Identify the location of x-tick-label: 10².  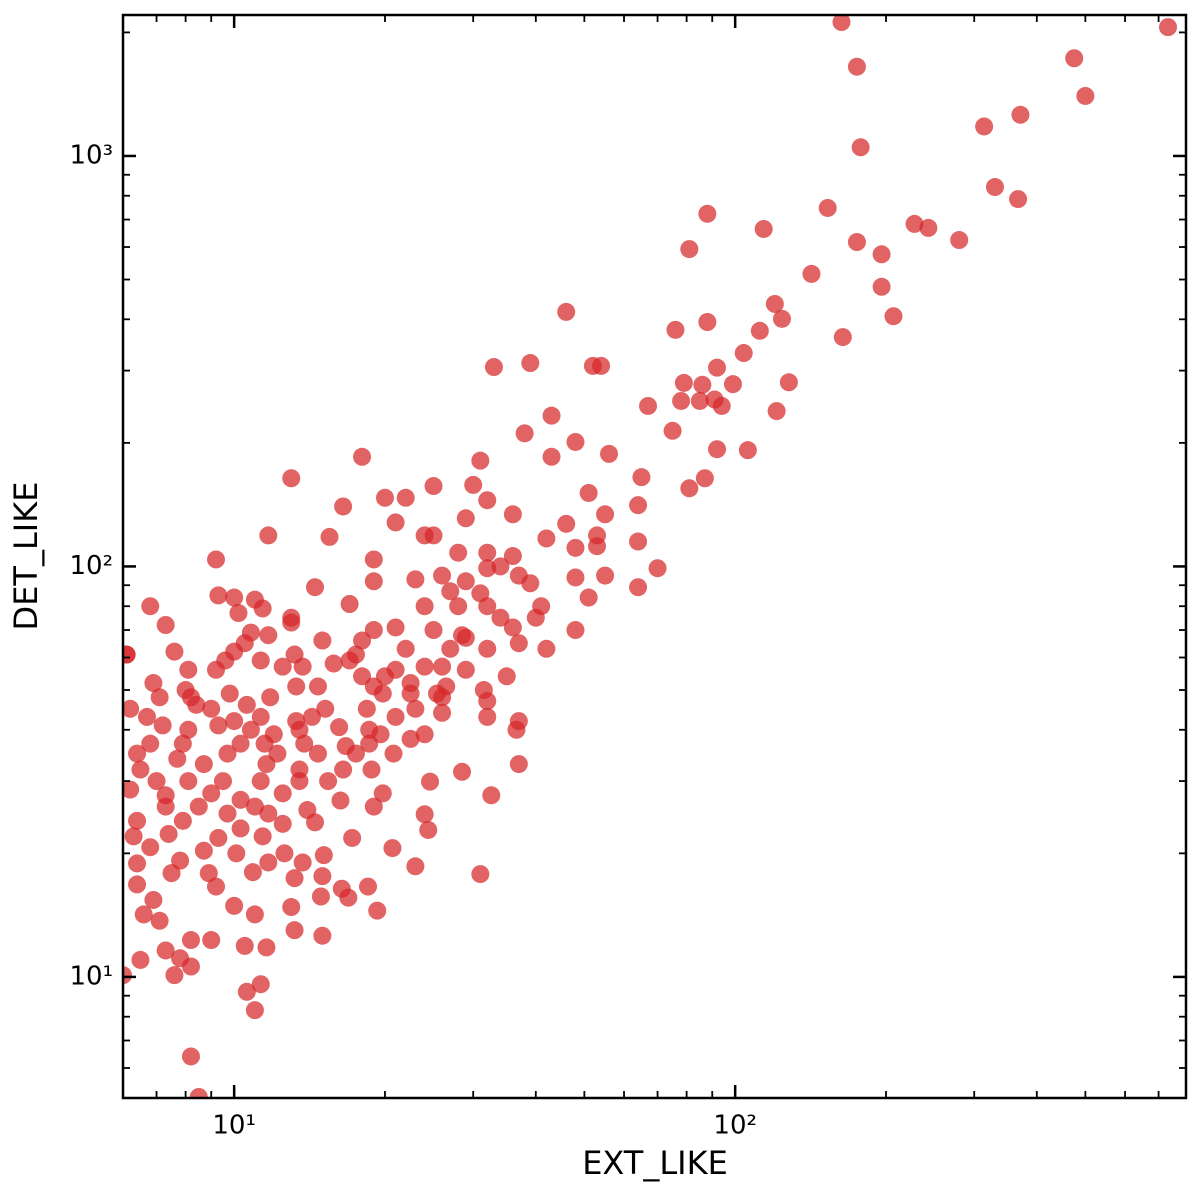
(735, 1126).